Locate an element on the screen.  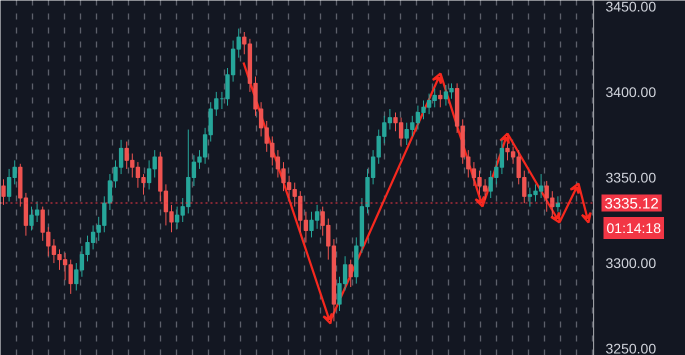
y-tick-label: 3300.00 is located at coordinates (631, 263).